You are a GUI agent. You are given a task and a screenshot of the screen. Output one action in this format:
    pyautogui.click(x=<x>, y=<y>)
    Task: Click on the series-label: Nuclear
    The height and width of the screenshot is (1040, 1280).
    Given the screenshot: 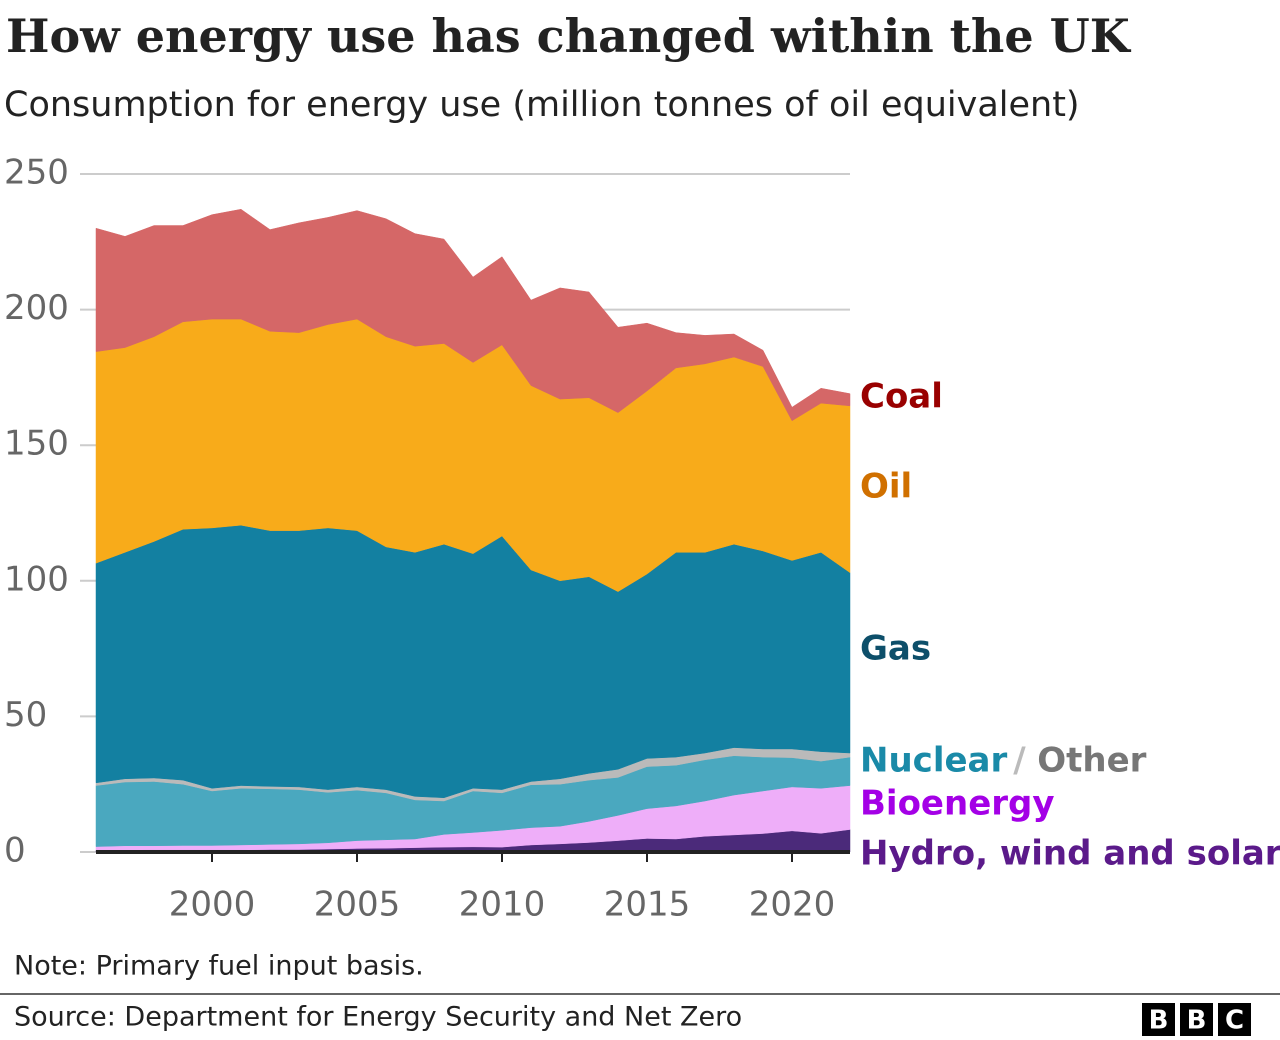 What is the action you would take?
    pyautogui.click(x=933, y=761)
    